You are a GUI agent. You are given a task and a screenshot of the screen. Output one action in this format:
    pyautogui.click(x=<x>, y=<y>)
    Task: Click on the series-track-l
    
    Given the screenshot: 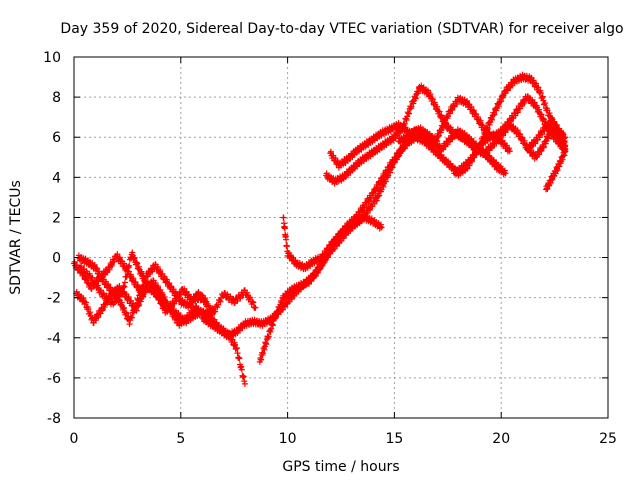 What is the action you would take?
    pyautogui.click(x=512, y=141)
    